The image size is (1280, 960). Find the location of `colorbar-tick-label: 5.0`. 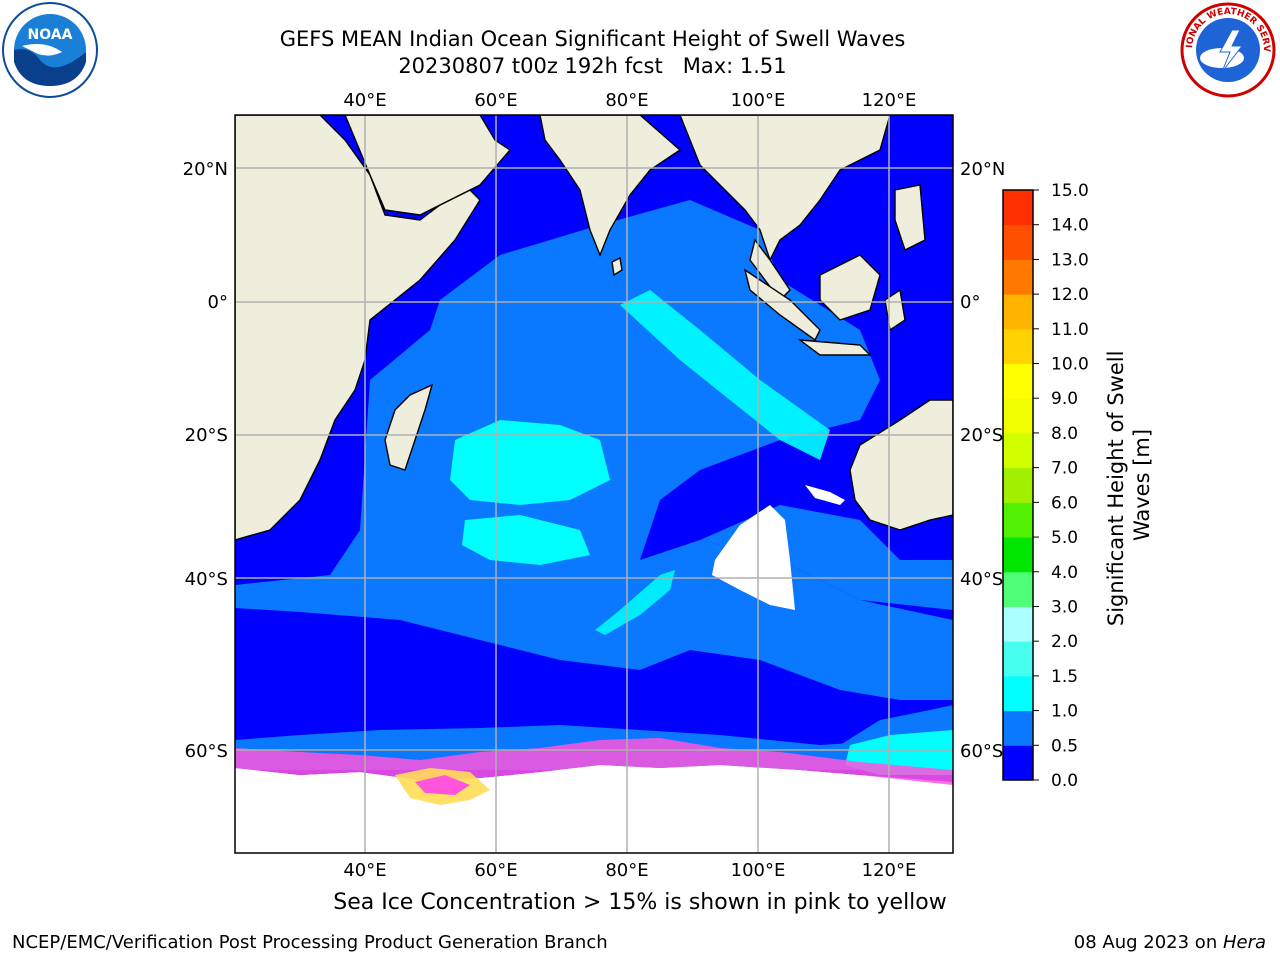

colorbar-tick-label: 5.0 is located at coordinates (1064, 538).